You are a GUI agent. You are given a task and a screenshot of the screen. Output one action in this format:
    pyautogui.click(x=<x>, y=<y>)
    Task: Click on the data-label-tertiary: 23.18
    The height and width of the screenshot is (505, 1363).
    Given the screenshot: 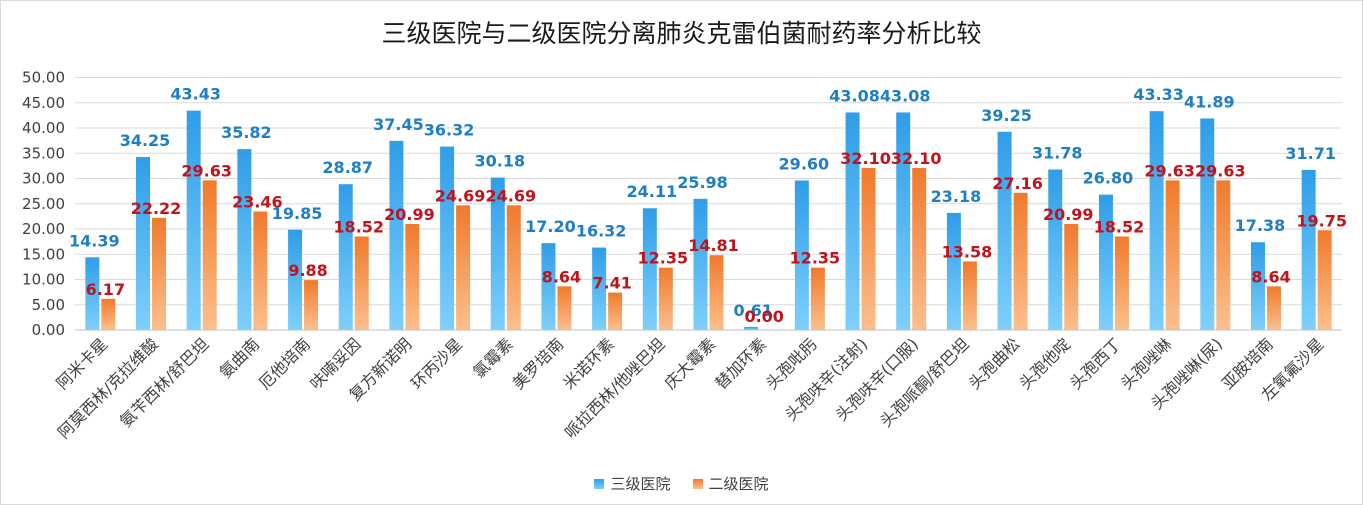 What is the action you would take?
    pyautogui.click(x=956, y=196)
    